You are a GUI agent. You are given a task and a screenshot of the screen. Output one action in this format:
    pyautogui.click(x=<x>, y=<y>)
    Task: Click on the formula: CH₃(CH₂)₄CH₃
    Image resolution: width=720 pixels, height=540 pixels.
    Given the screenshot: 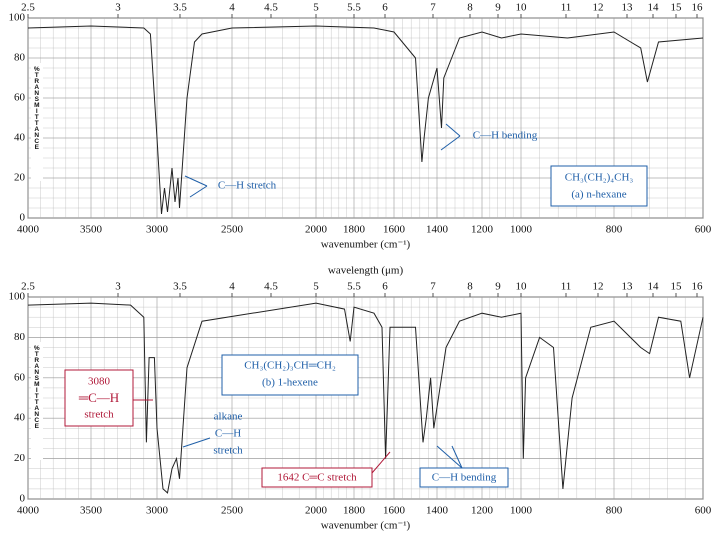 What is the action you would take?
    pyautogui.click(x=599, y=178)
    